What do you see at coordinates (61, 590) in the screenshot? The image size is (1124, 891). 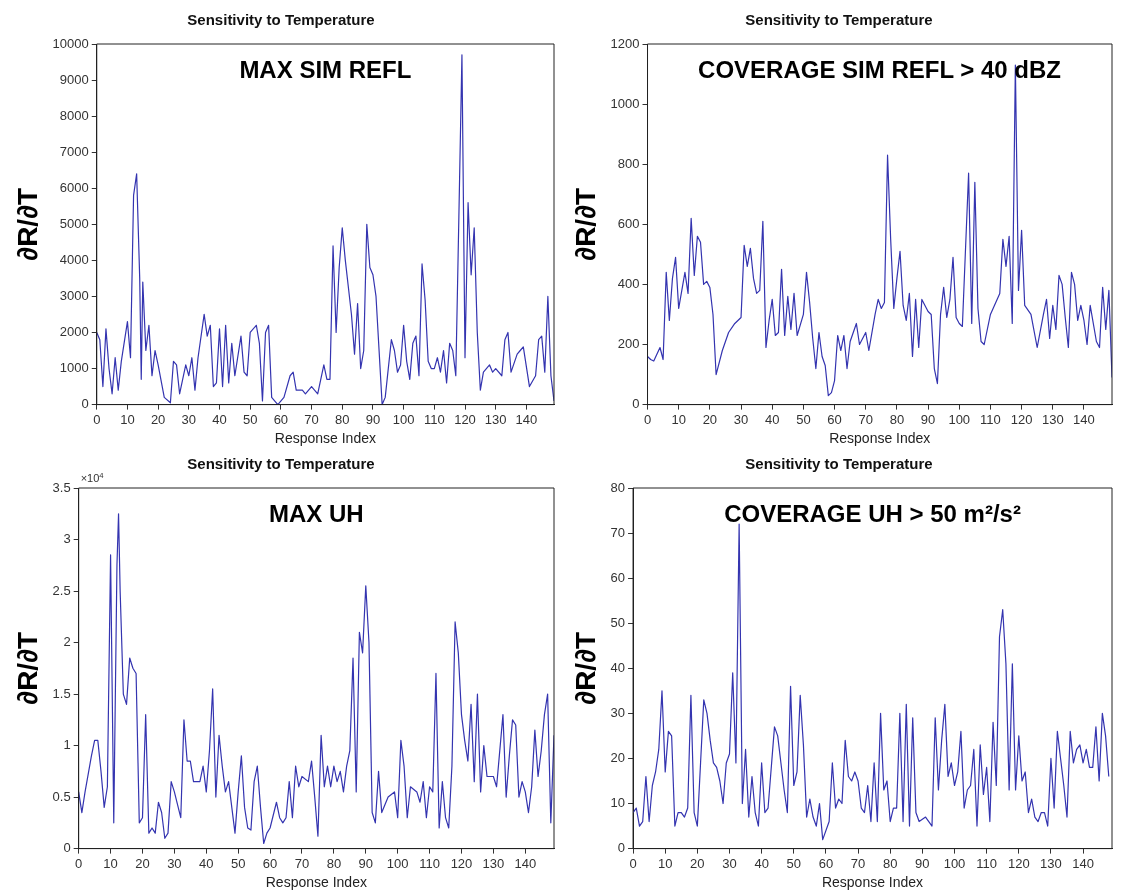 I see `y-tick-label: 2.5` at bounding box center [61, 590].